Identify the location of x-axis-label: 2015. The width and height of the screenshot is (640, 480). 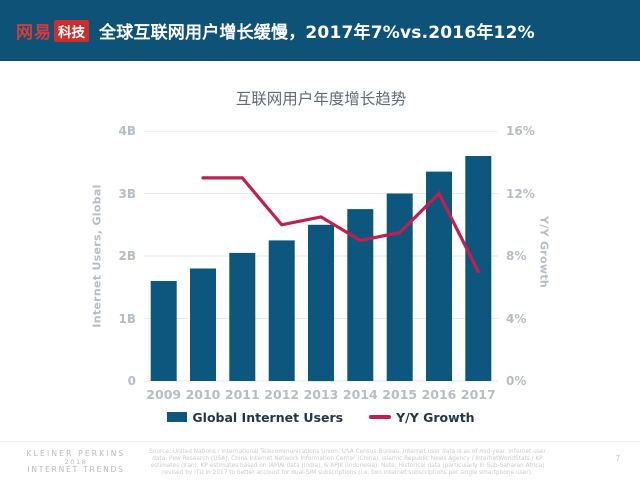
(399, 394).